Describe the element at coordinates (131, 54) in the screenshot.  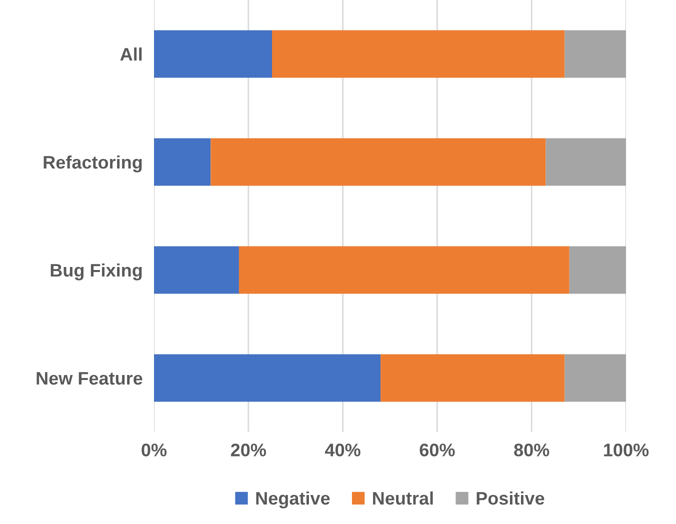
I see `y-tick-label: All` at that location.